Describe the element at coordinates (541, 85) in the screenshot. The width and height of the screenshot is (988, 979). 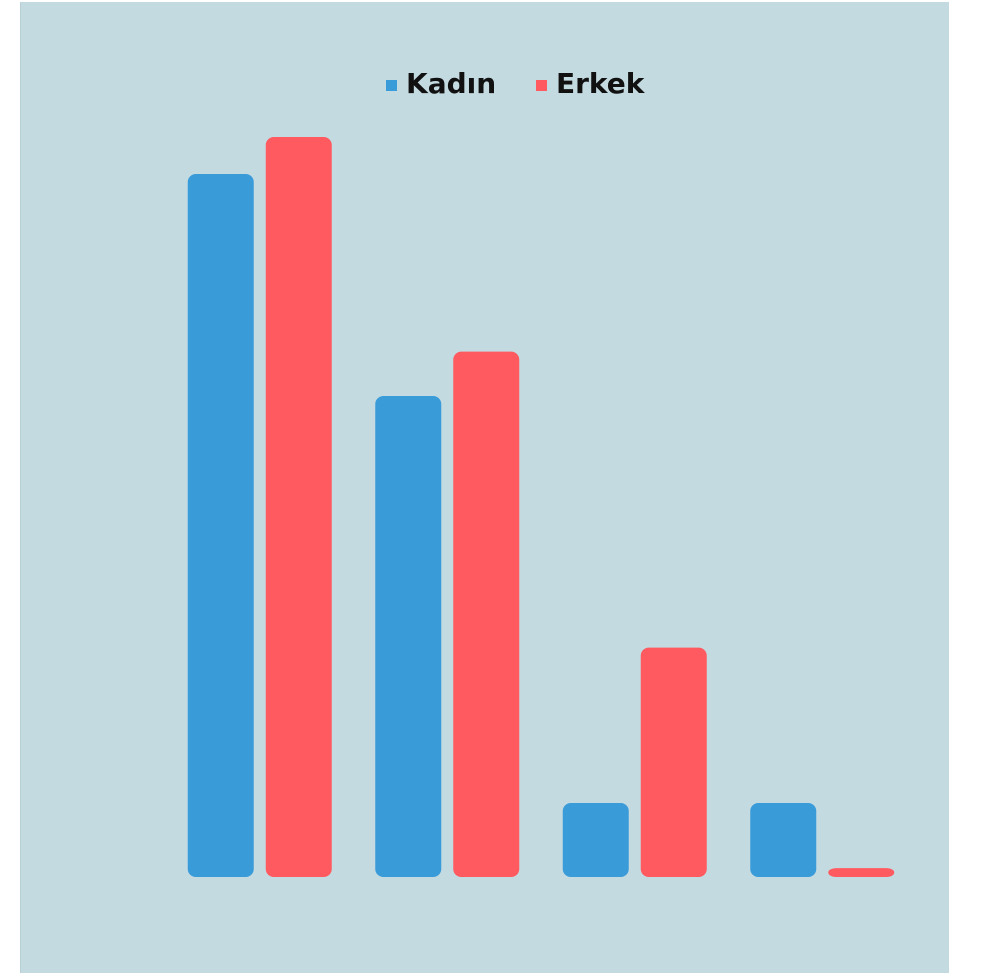
I see `legend-swatch-erkek` at that location.